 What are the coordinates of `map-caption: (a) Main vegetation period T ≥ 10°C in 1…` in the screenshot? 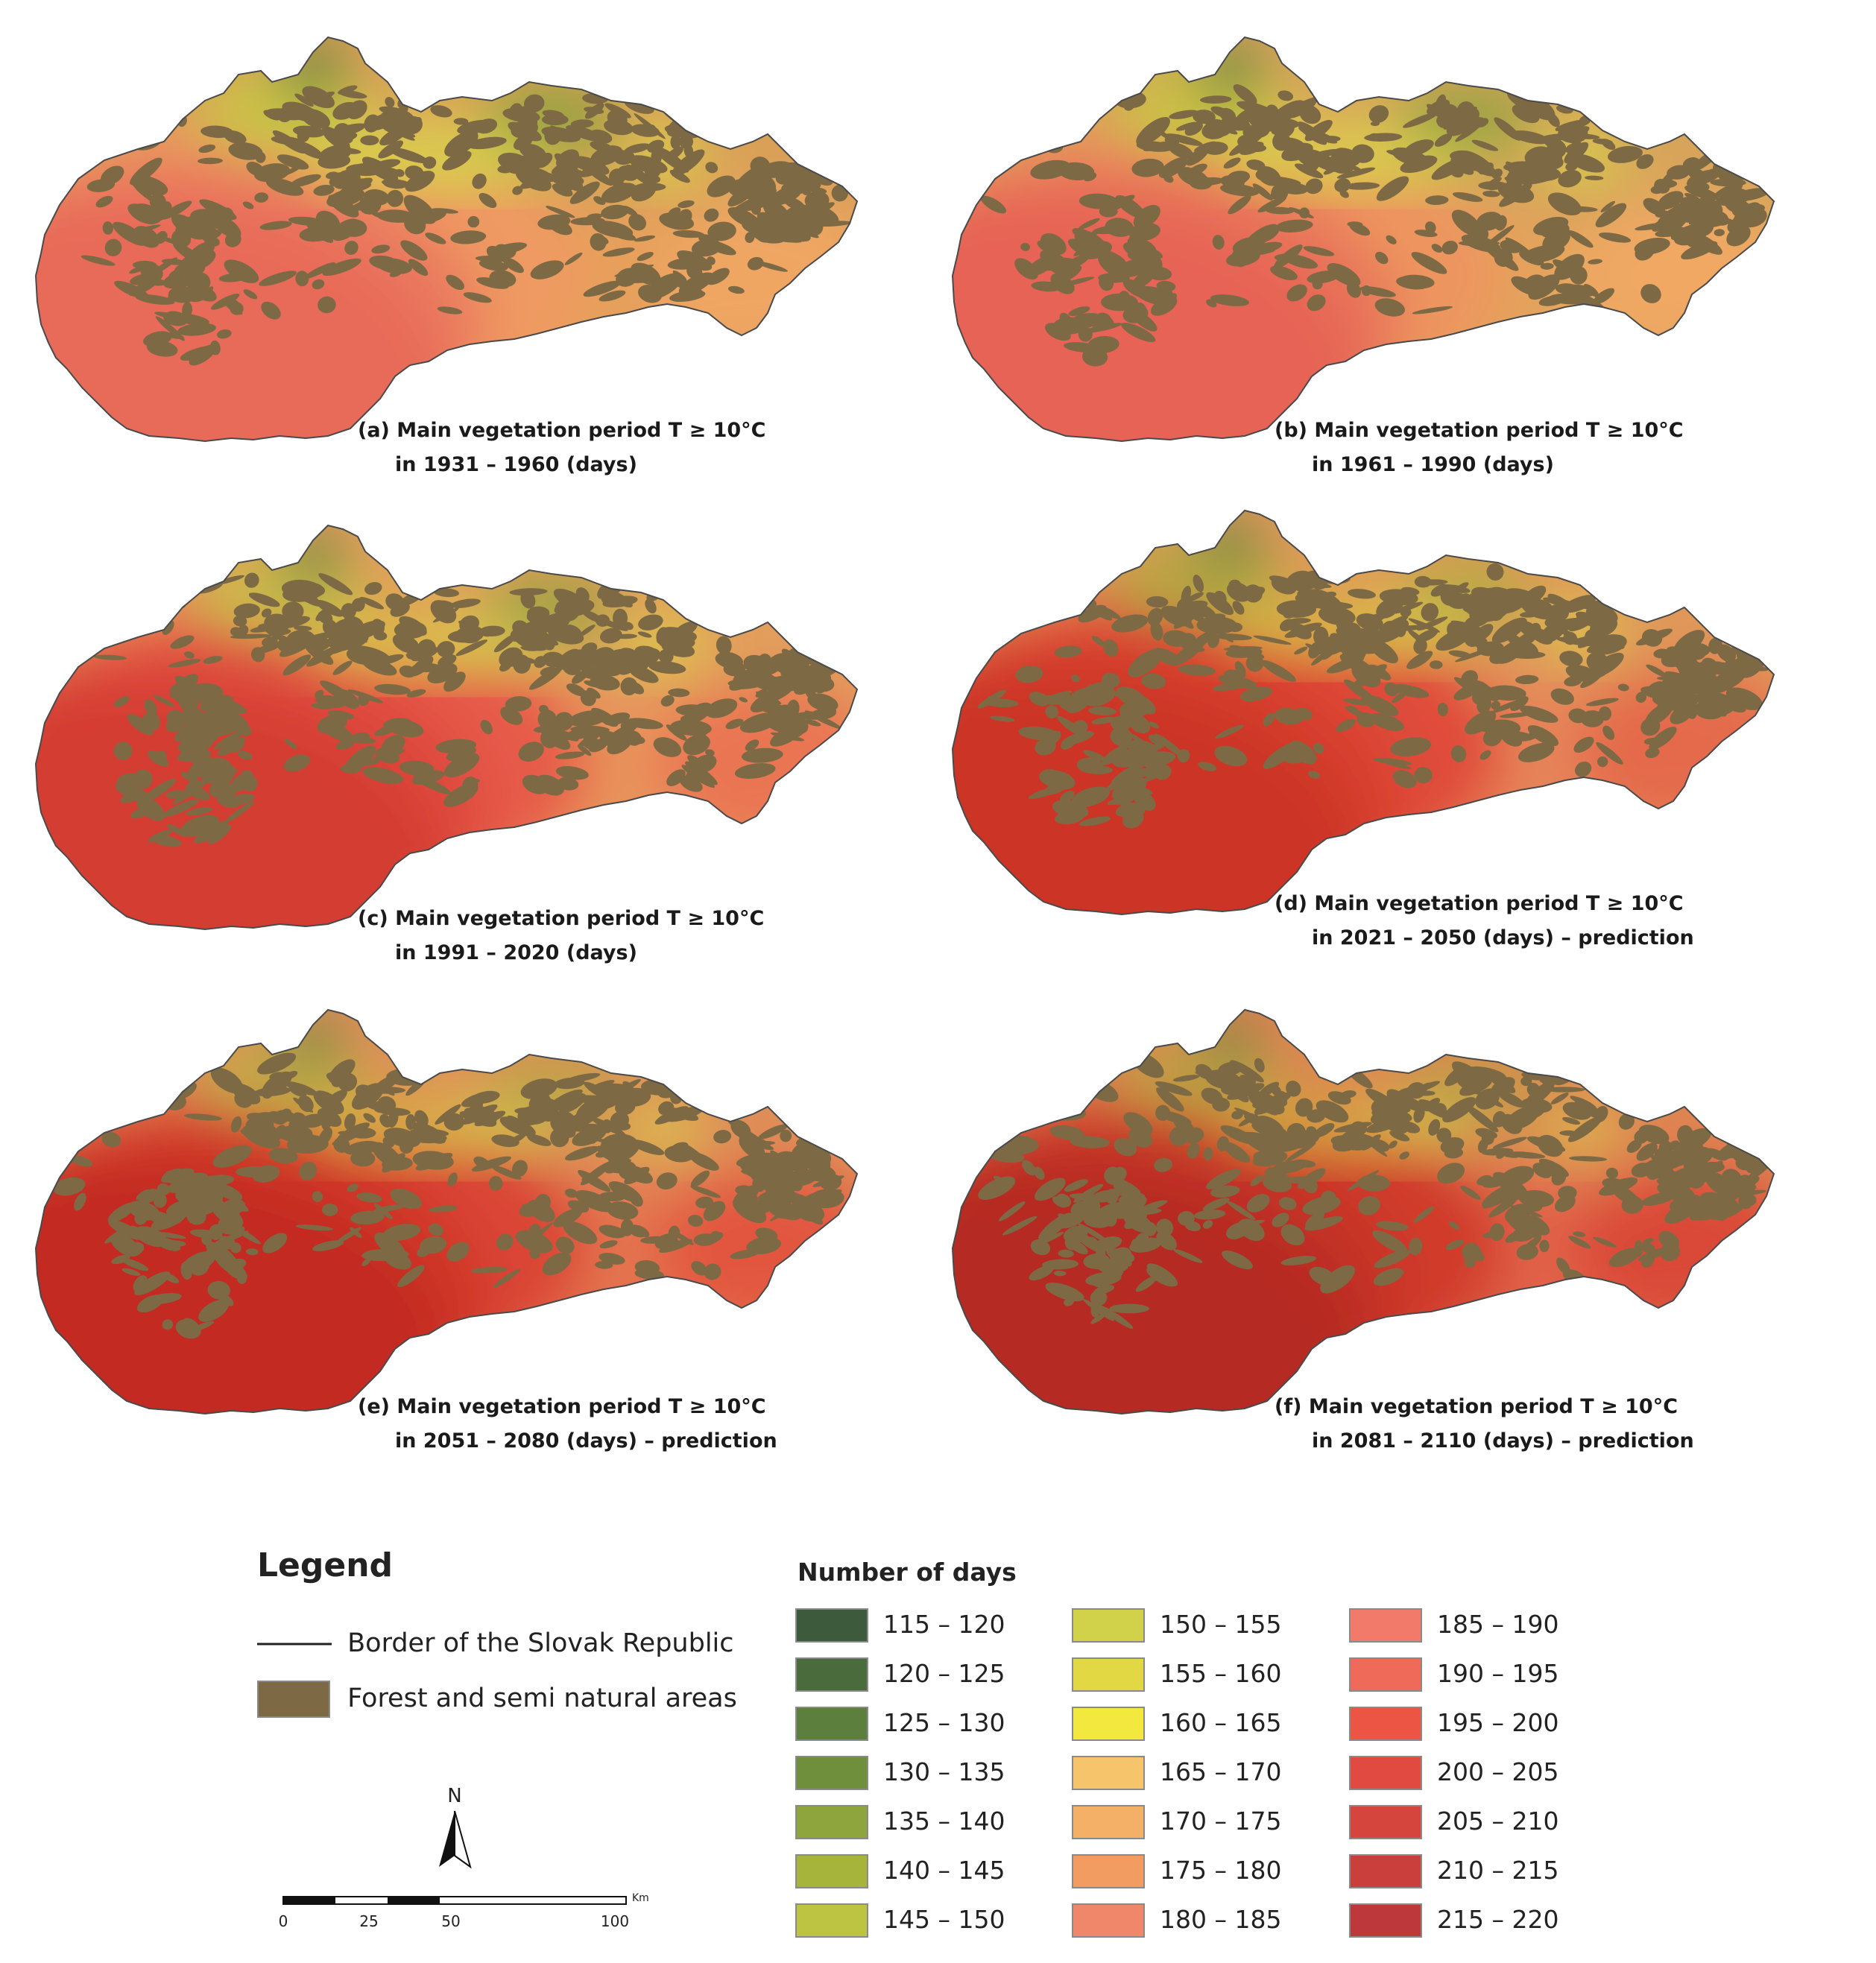 It's located at (562, 448).